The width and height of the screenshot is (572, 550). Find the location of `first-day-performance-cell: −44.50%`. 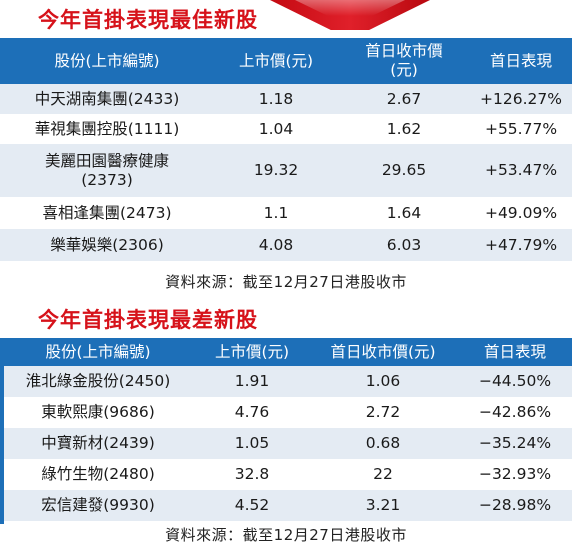

first-day-performance-cell: −44.50% is located at coordinates (515, 381).